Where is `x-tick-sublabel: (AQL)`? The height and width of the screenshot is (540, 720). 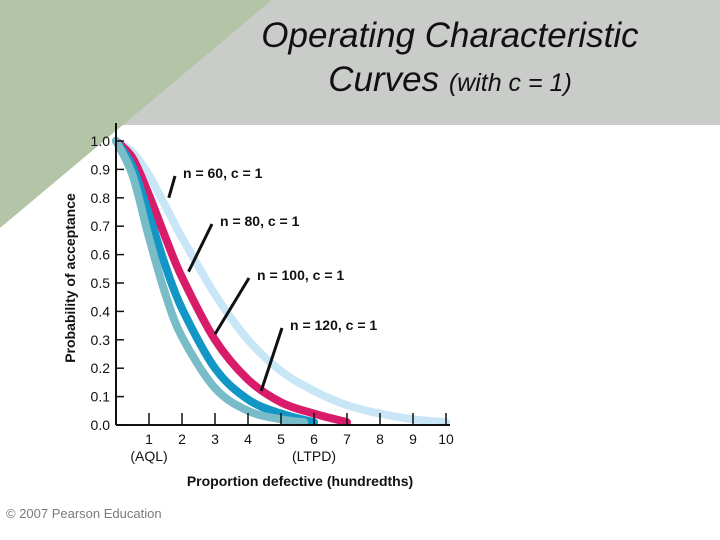
x-tick-sublabel: (AQL) is located at coordinates (148, 456).